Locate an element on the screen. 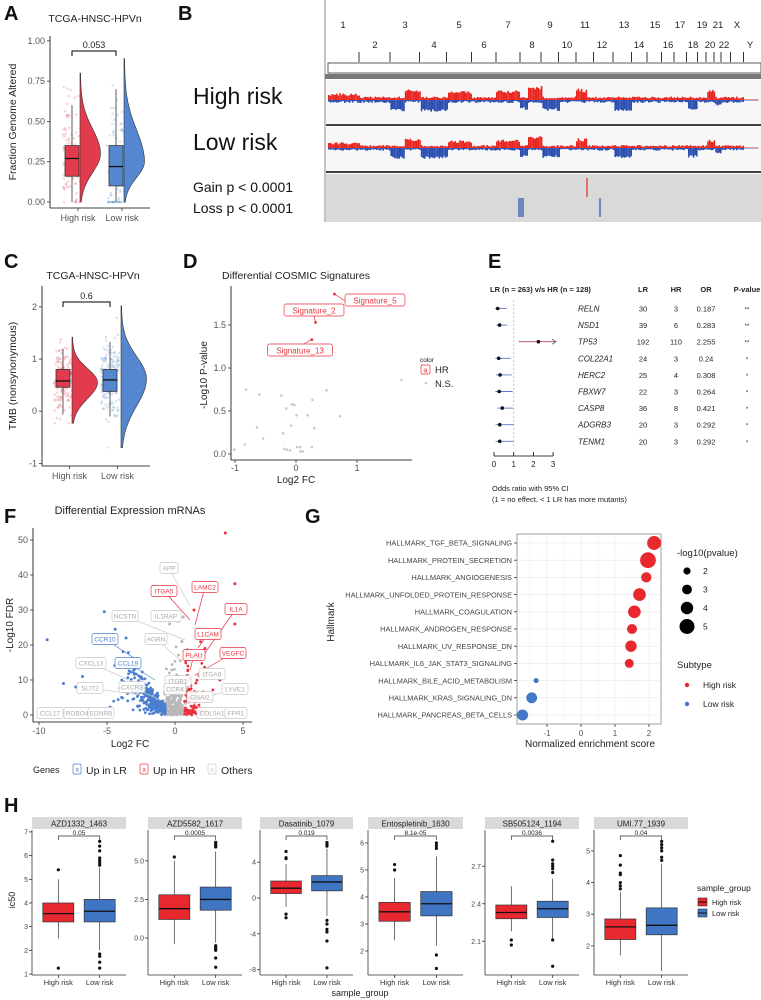  box is located at coordinates (286, 887).